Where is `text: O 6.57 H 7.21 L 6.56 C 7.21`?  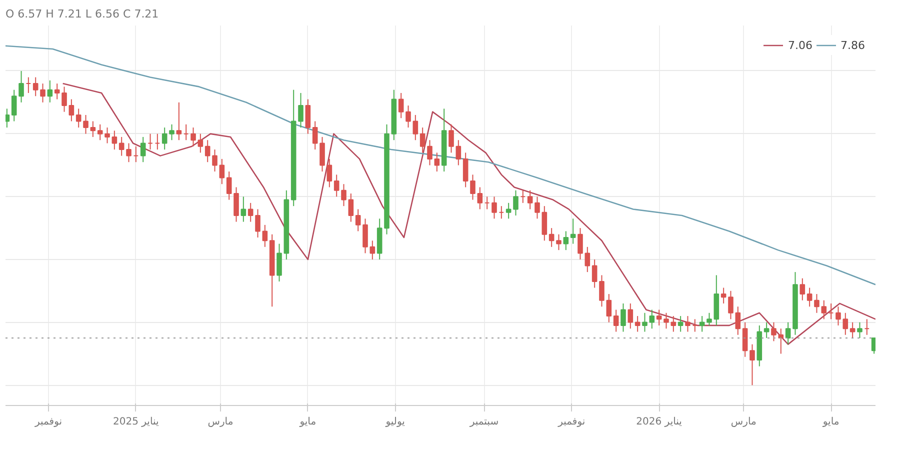 text: O 6.57 H 7.21 L 6.56 C 7.21 is located at coordinates (82, 14).